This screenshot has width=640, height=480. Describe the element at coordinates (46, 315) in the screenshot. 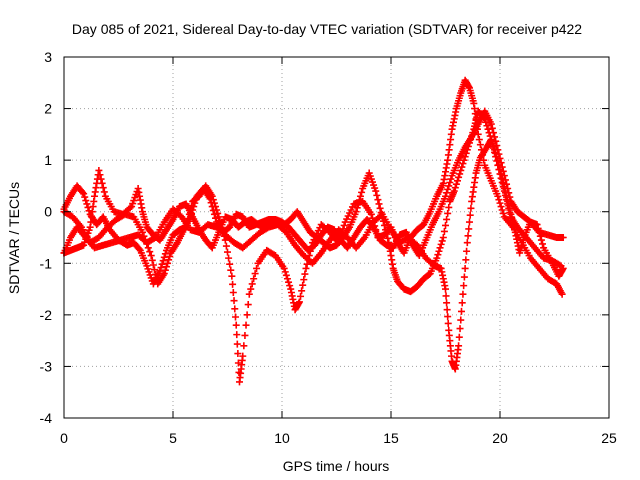

I see `y-tick-label: -2` at that location.